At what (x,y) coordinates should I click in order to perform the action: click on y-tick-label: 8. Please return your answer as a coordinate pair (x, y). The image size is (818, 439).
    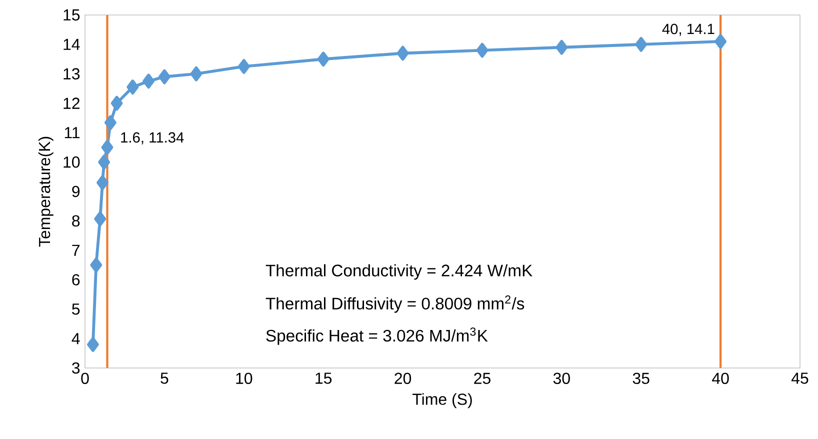
    Looking at the image, I should click on (76, 221).